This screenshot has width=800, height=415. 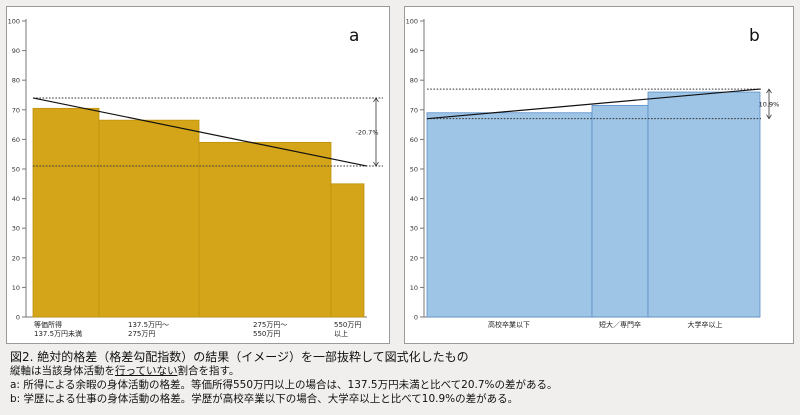 I want to click on panel-label: b, so click(x=754, y=36).